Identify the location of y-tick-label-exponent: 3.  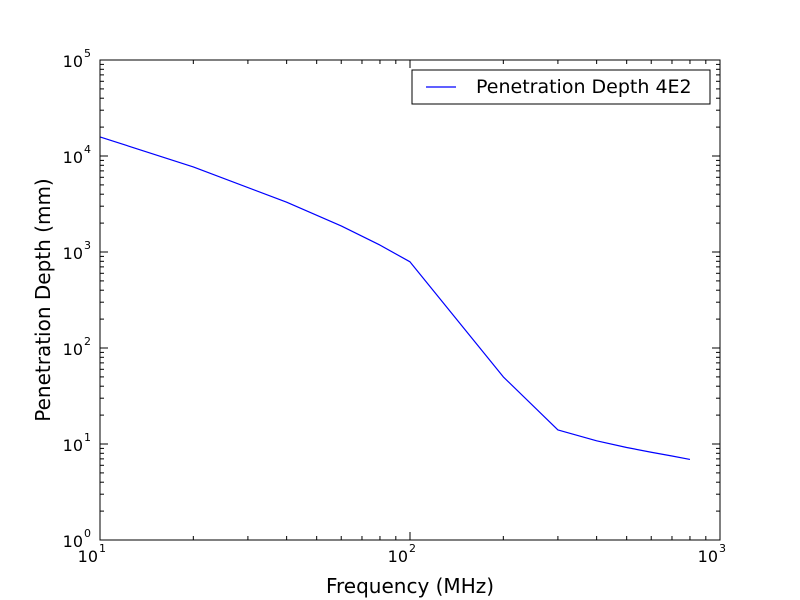
(87, 245).